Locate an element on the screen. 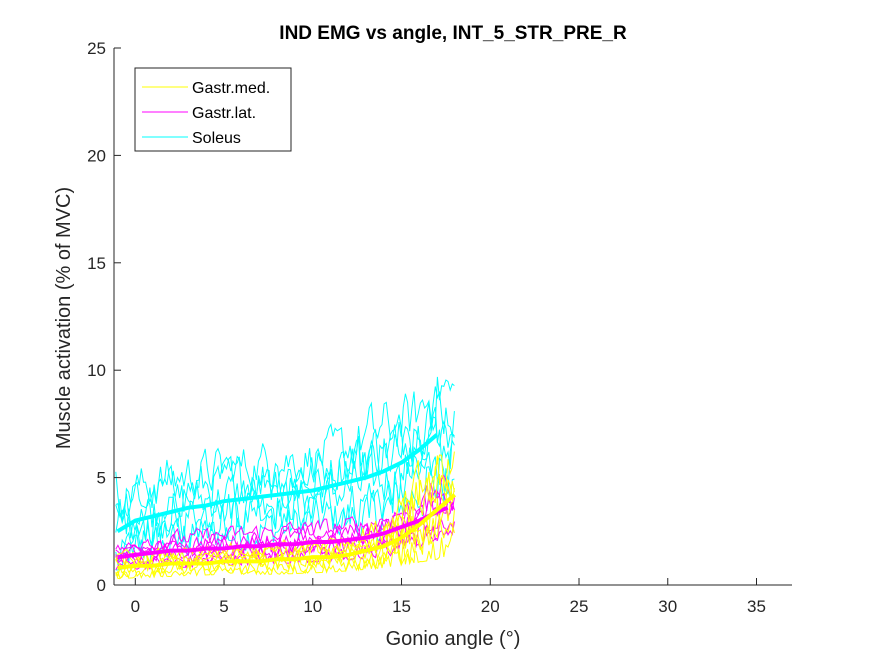 The height and width of the screenshot is (656, 875). x-tick-label: 10 is located at coordinates (312, 606).